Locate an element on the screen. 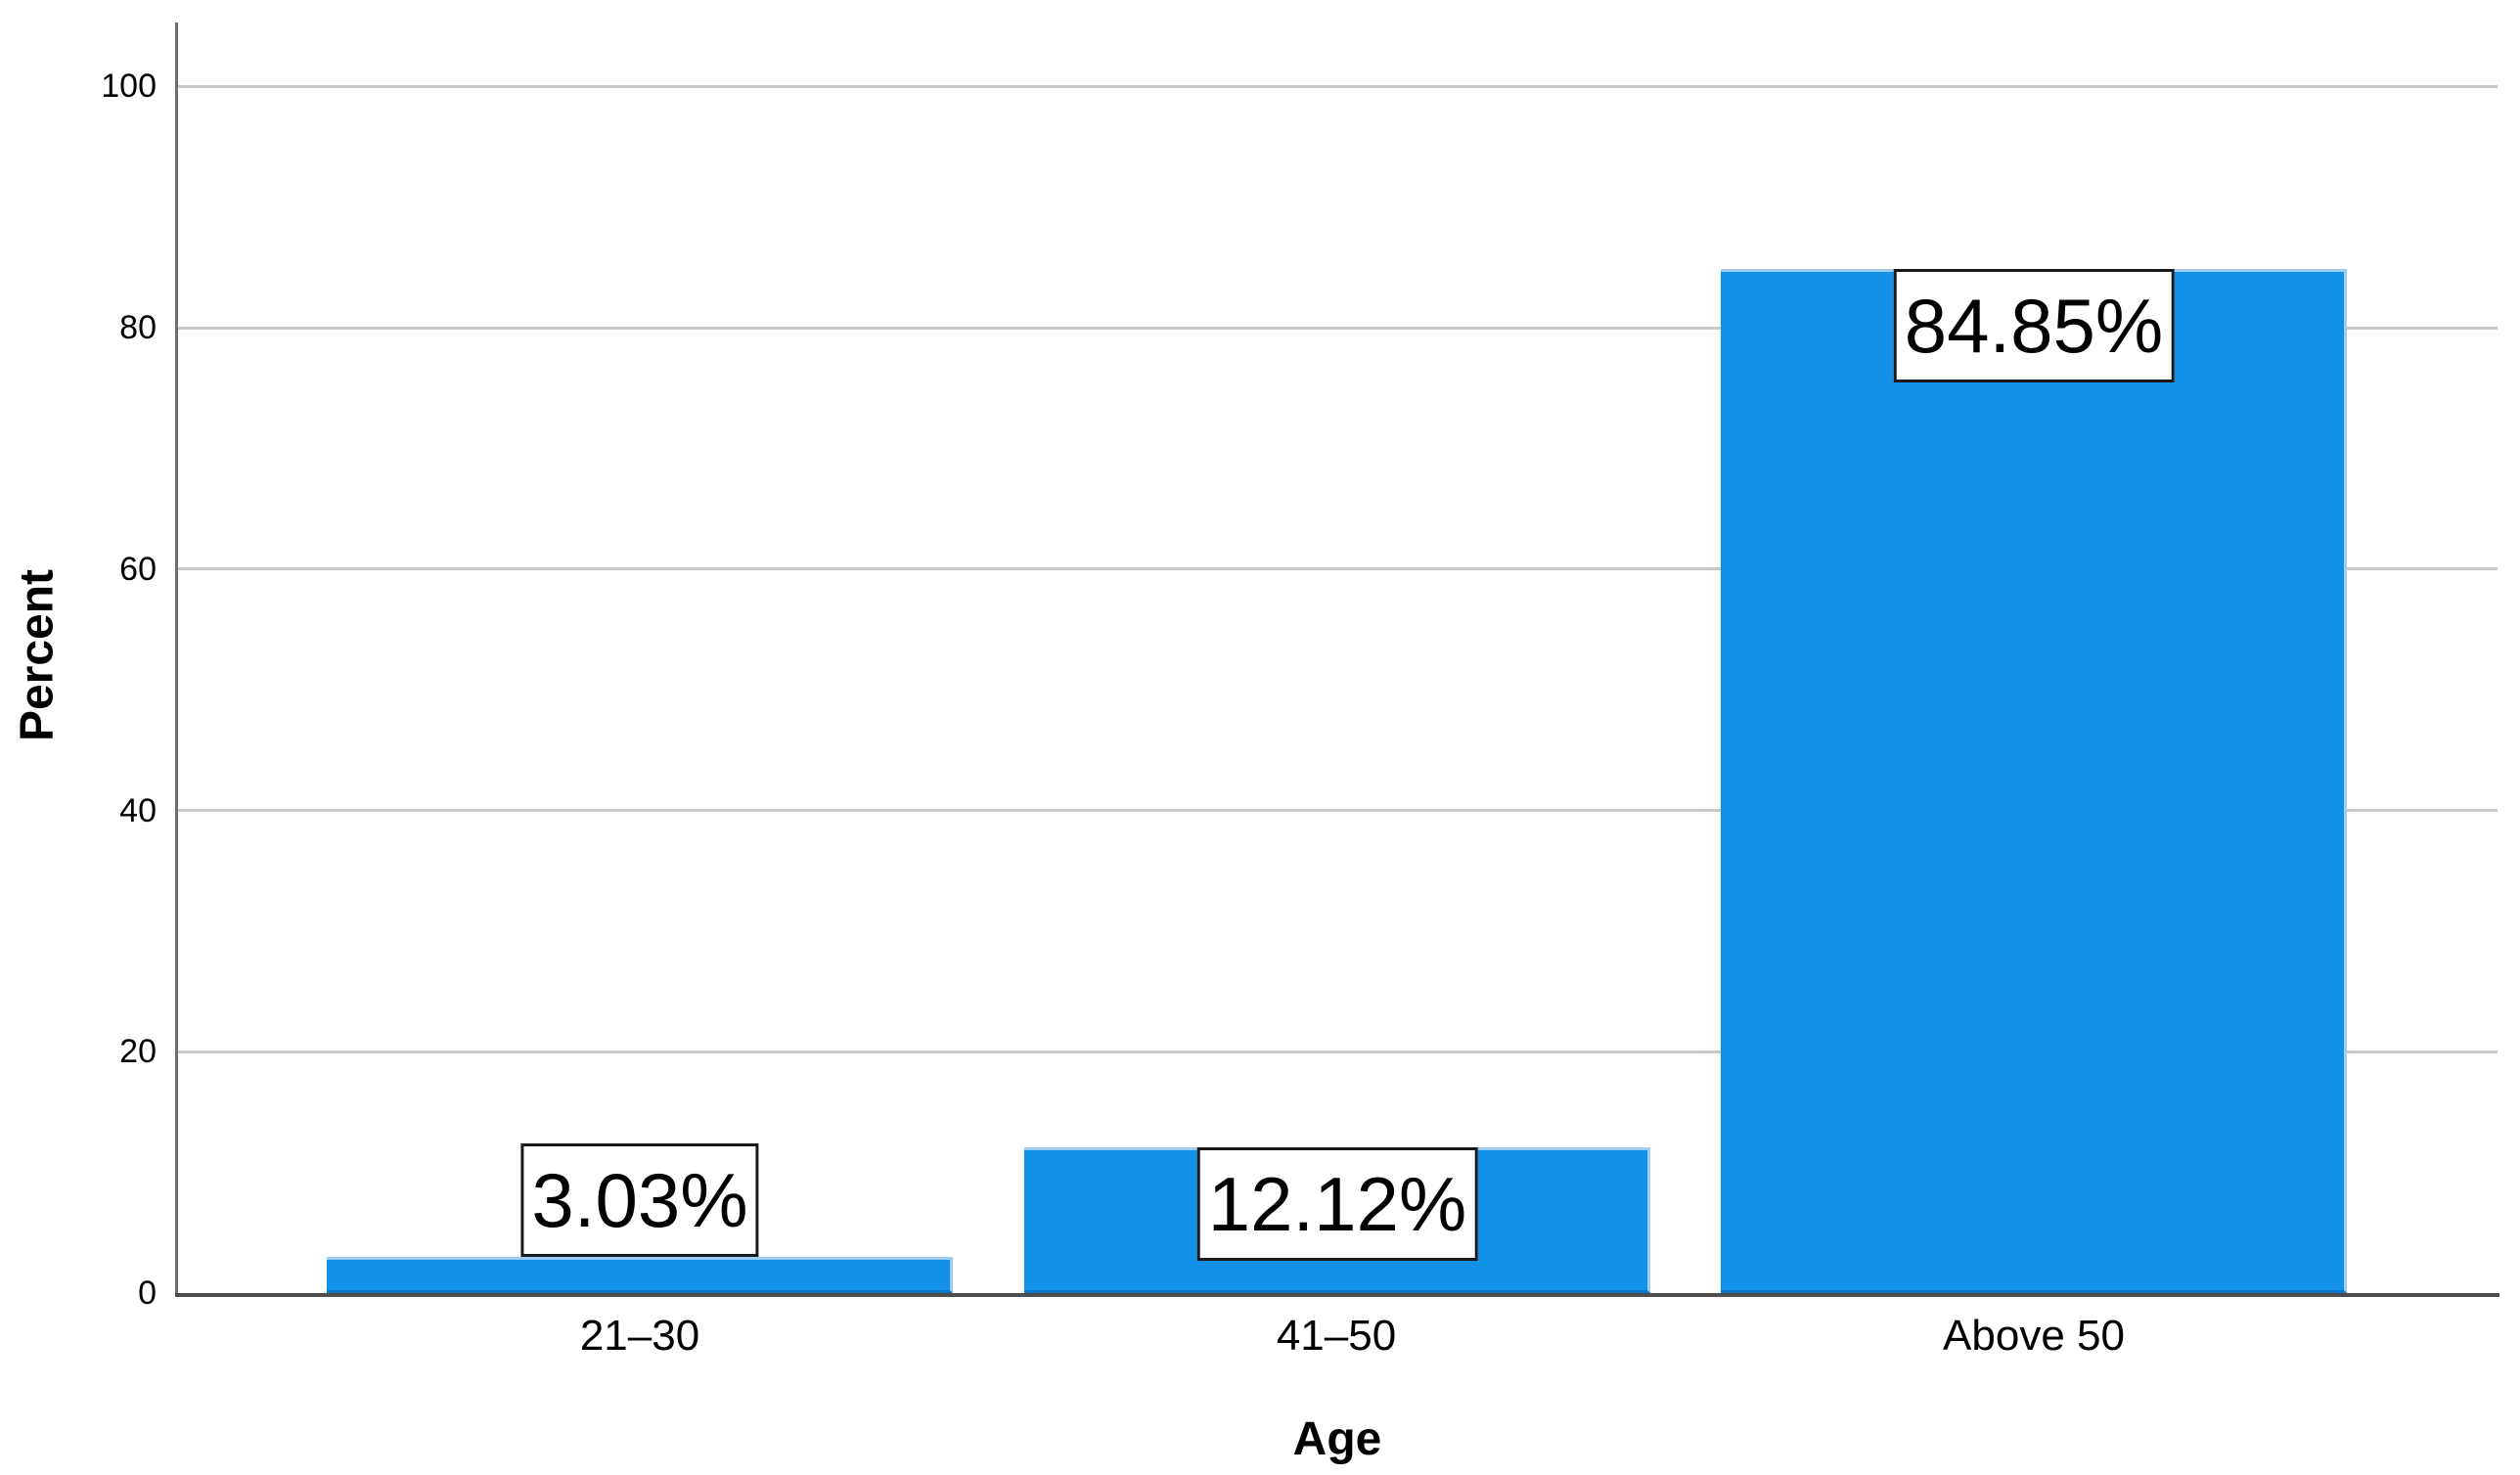  y-tick-label-100: 100 is located at coordinates (129, 87).